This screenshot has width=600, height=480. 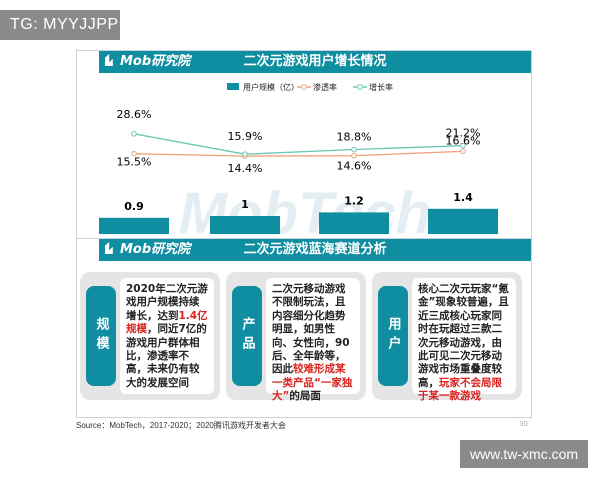 I want to click on highlight-text: 1.4亿规模, so click(x=167, y=322).